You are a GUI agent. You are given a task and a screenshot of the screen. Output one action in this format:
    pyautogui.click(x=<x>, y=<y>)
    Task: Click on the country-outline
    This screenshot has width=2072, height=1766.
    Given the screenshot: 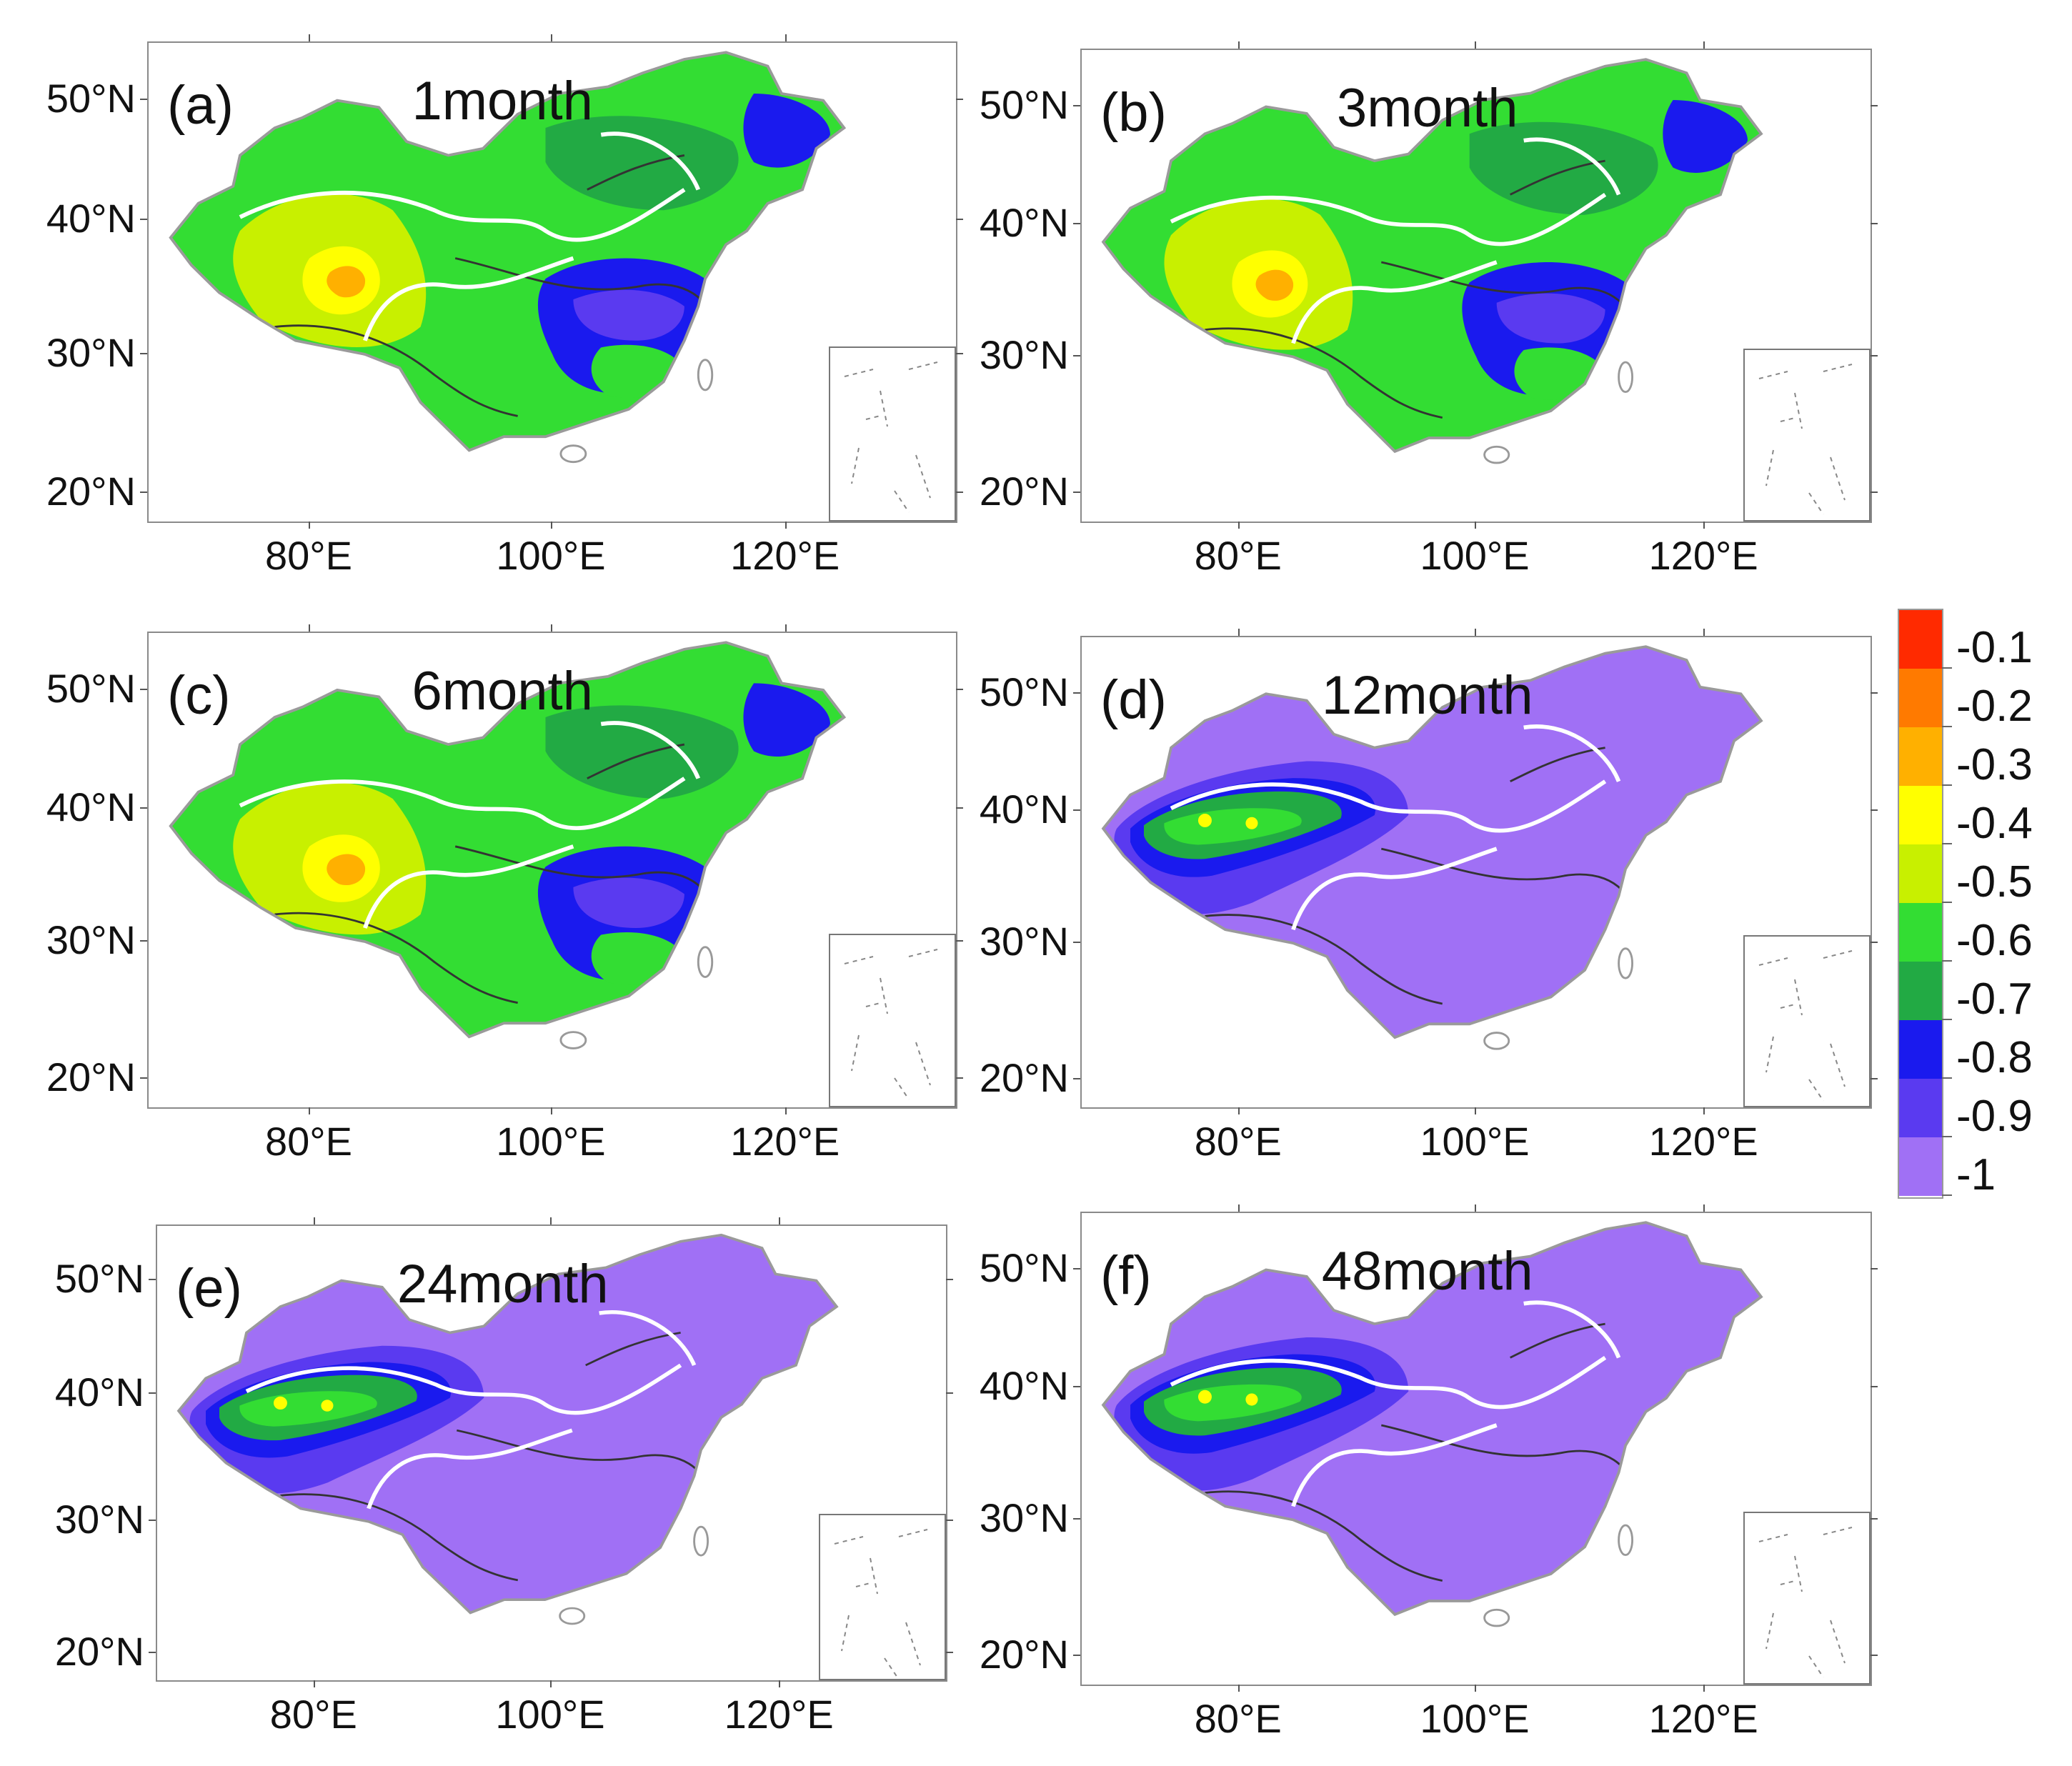 What is the action you would take?
    pyautogui.click(x=1432, y=1419)
    